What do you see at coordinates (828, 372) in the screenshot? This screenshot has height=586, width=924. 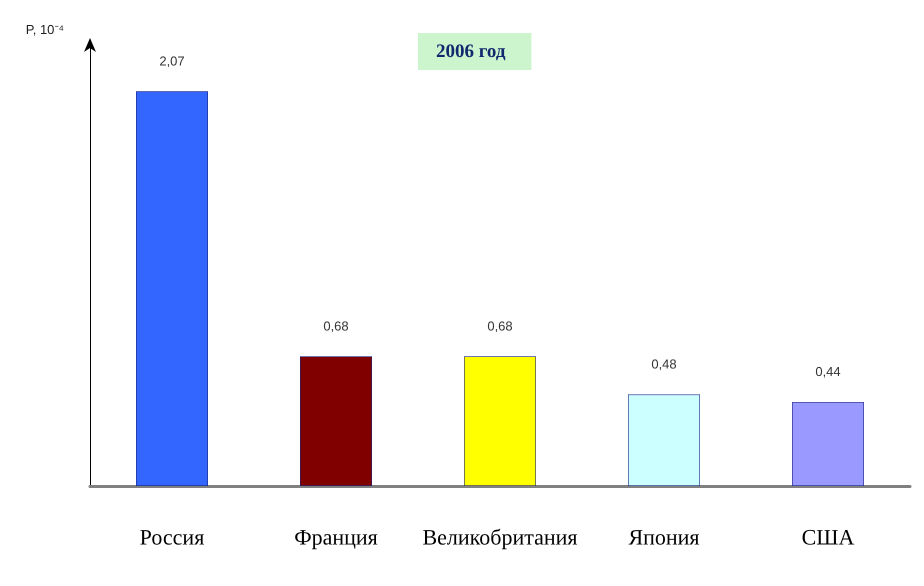 I see `data-label: 0,44` at bounding box center [828, 372].